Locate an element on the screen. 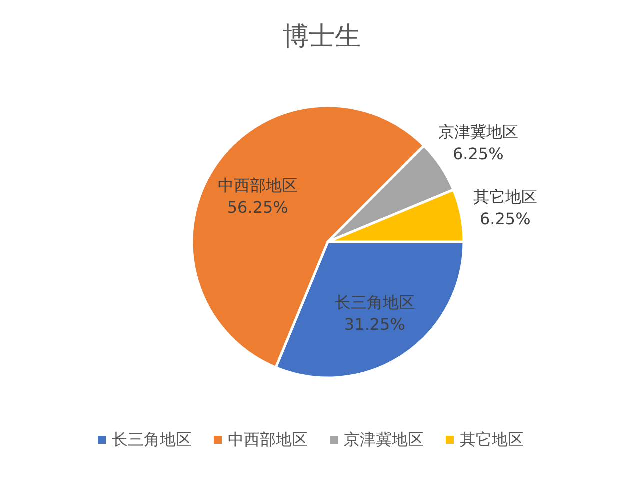 The width and height of the screenshot is (644, 484). slice-label: 京津冀地区 is located at coordinates (478, 132).